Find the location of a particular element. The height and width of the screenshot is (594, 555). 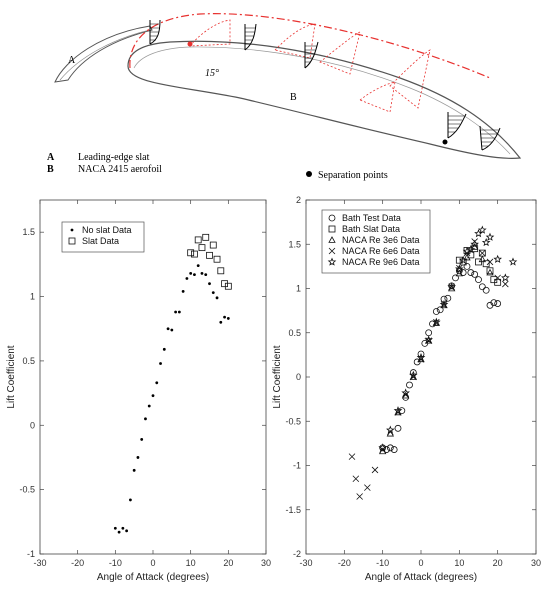

naca-2415-profile is located at coordinates (324, 99).